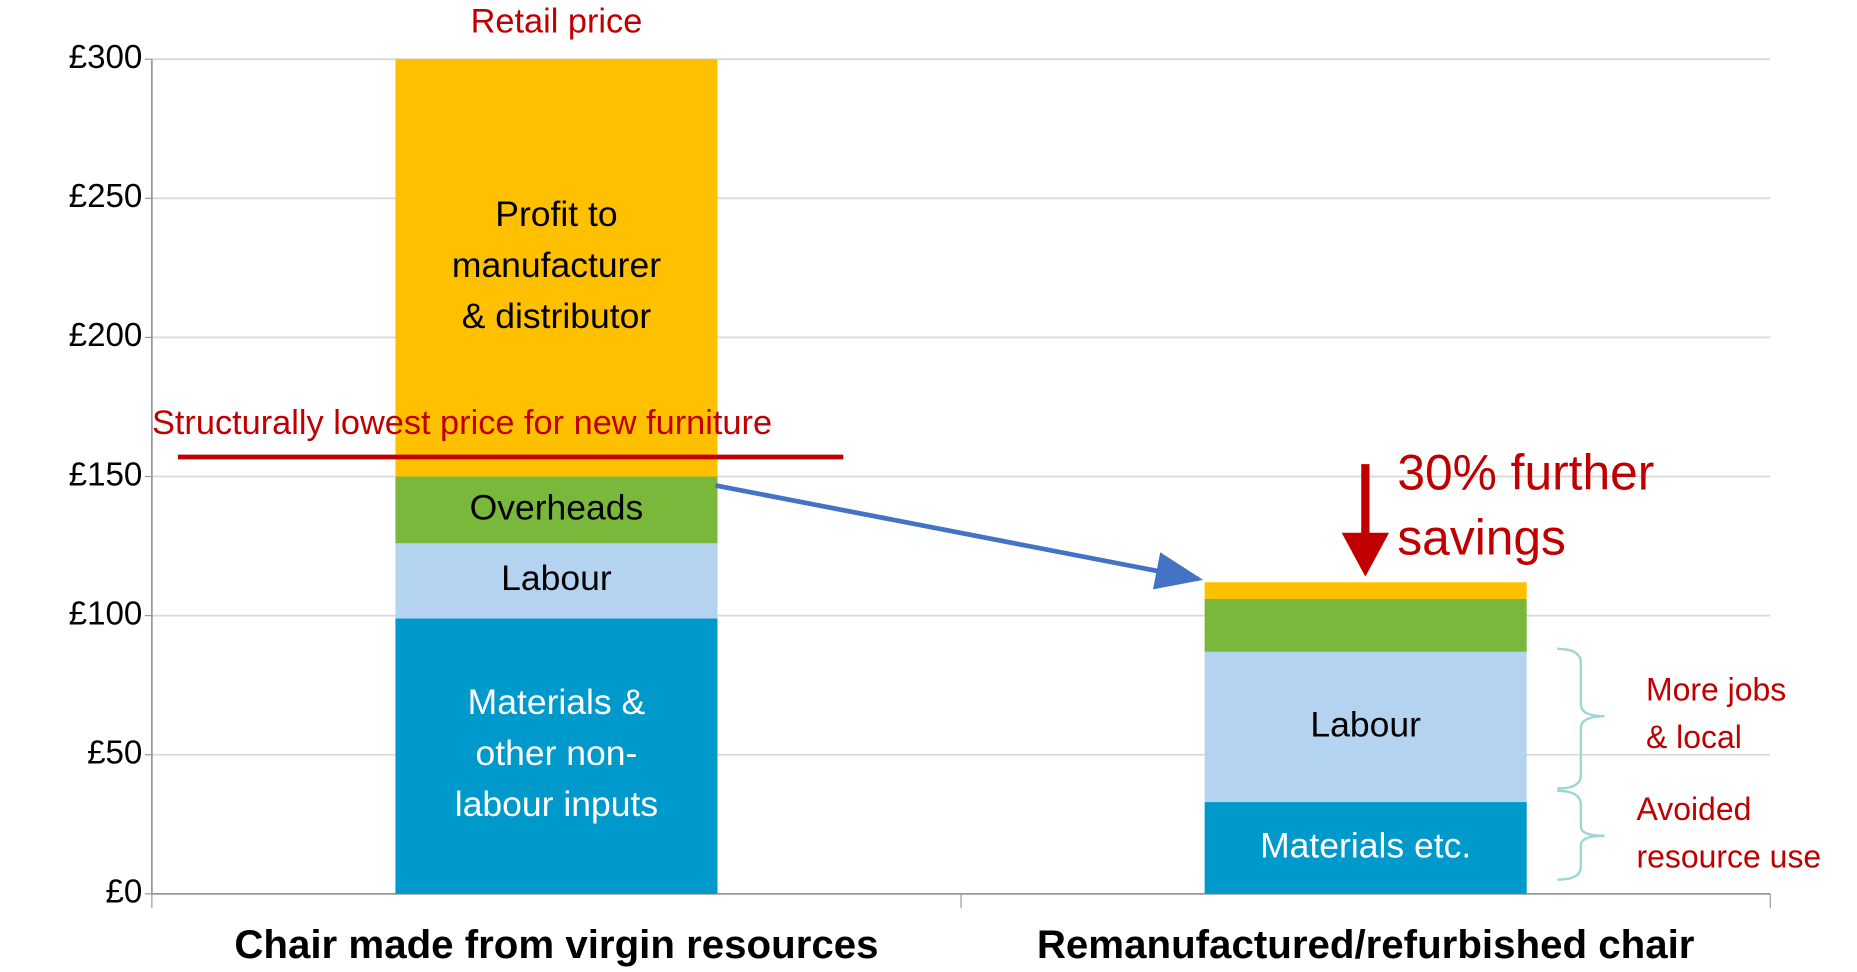  Describe the element at coordinates (106, 196) in the screenshot. I see `y-tick-label: £250` at that location.